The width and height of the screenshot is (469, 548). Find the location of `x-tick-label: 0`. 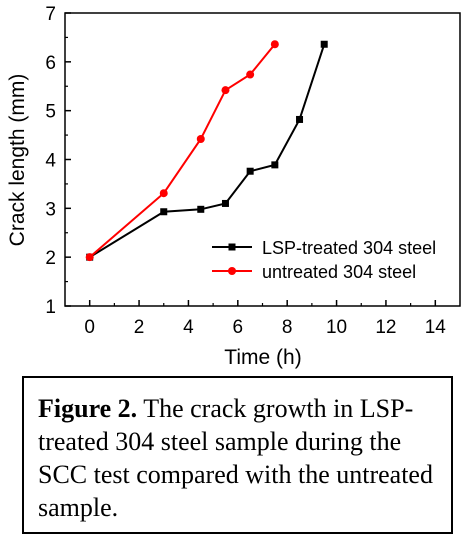

x-tick-label: 0 is located at coordinates (89, 327).